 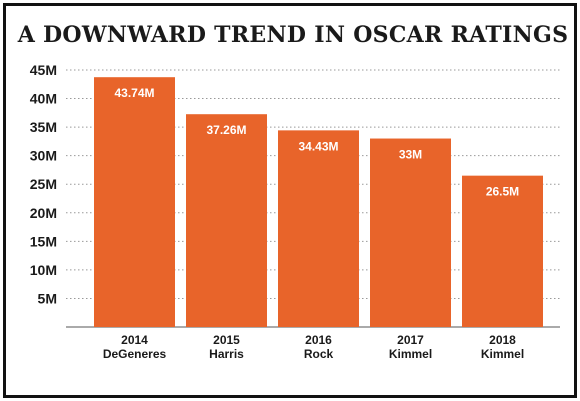 What do you see at coordinates (135, 354) in the screenshot?
I see `x-tick-label: DeGeneres` at bounding box center [135, 354].